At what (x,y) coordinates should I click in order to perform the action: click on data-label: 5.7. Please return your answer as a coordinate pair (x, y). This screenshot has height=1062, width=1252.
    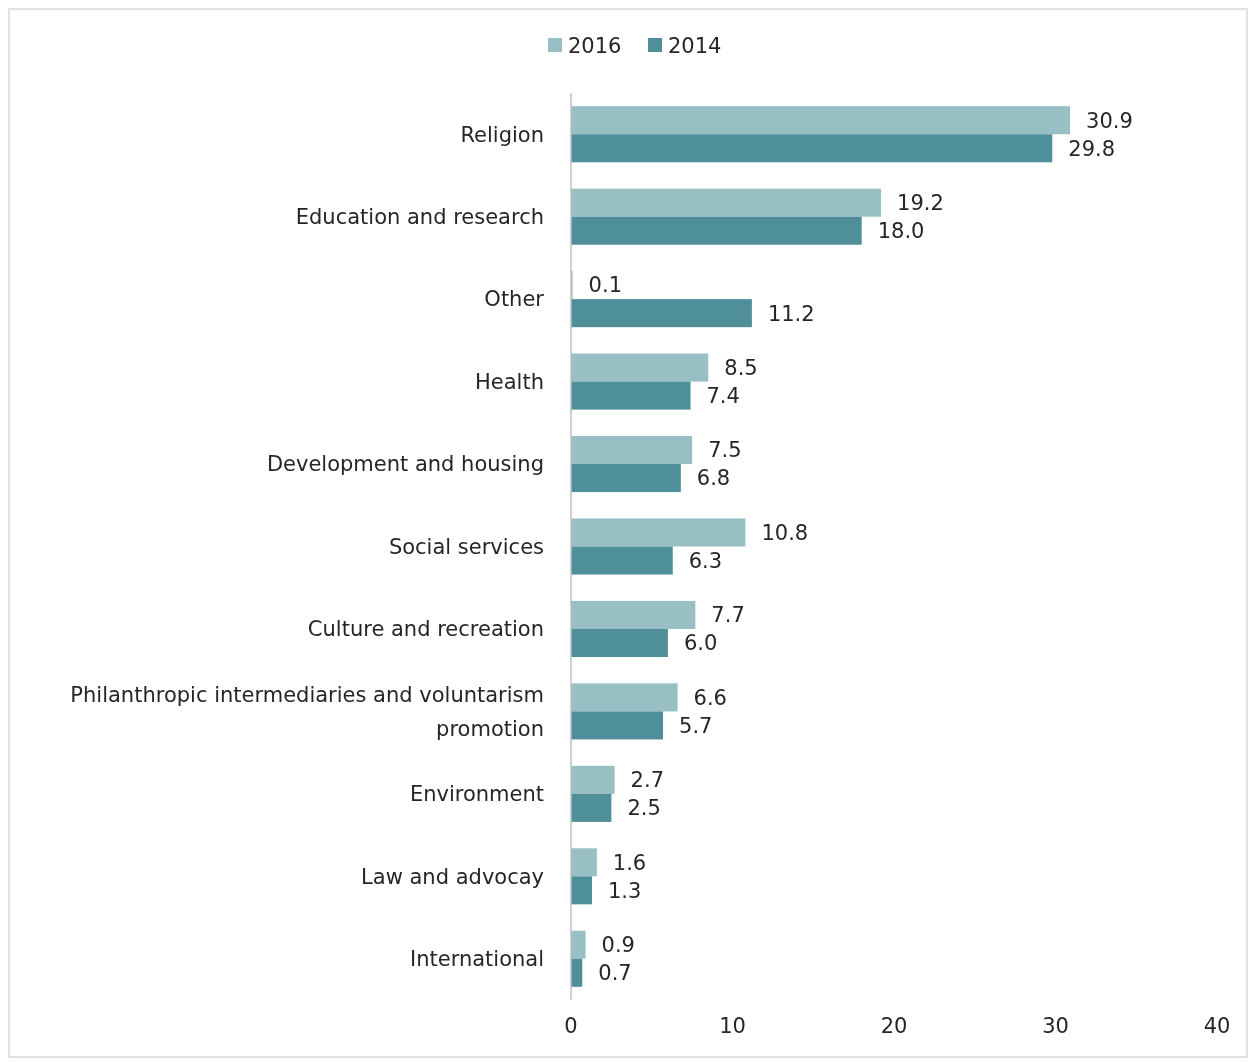
    Looking at the image, I should click on (696, 725).